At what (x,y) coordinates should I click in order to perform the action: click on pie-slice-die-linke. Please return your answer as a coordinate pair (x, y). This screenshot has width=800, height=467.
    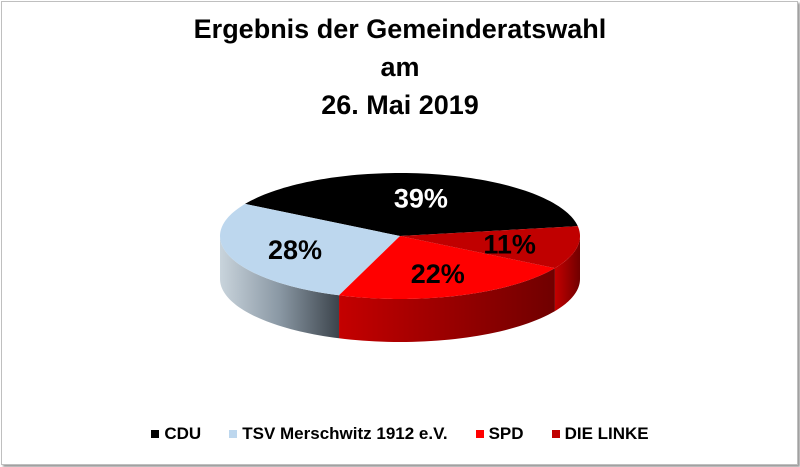
    Looking at the image, I should click on (490, 247).